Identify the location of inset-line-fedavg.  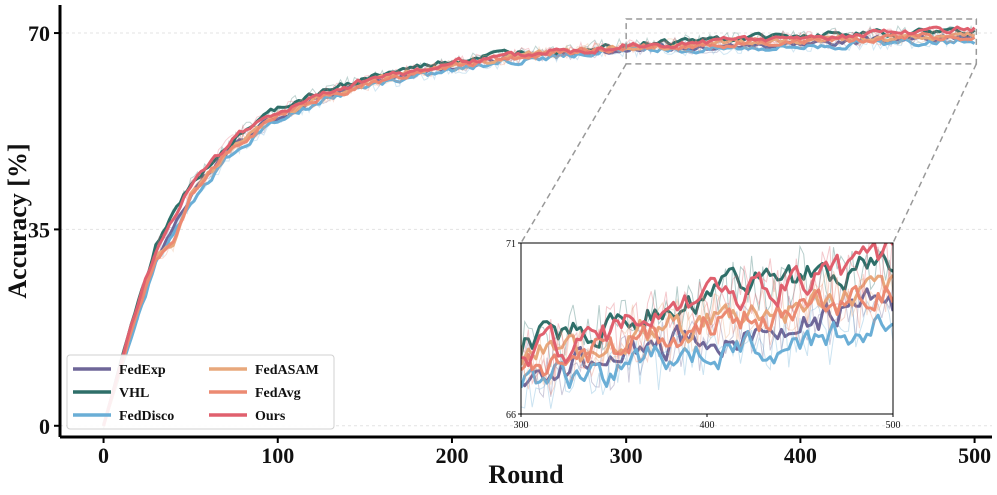
(707, 331).